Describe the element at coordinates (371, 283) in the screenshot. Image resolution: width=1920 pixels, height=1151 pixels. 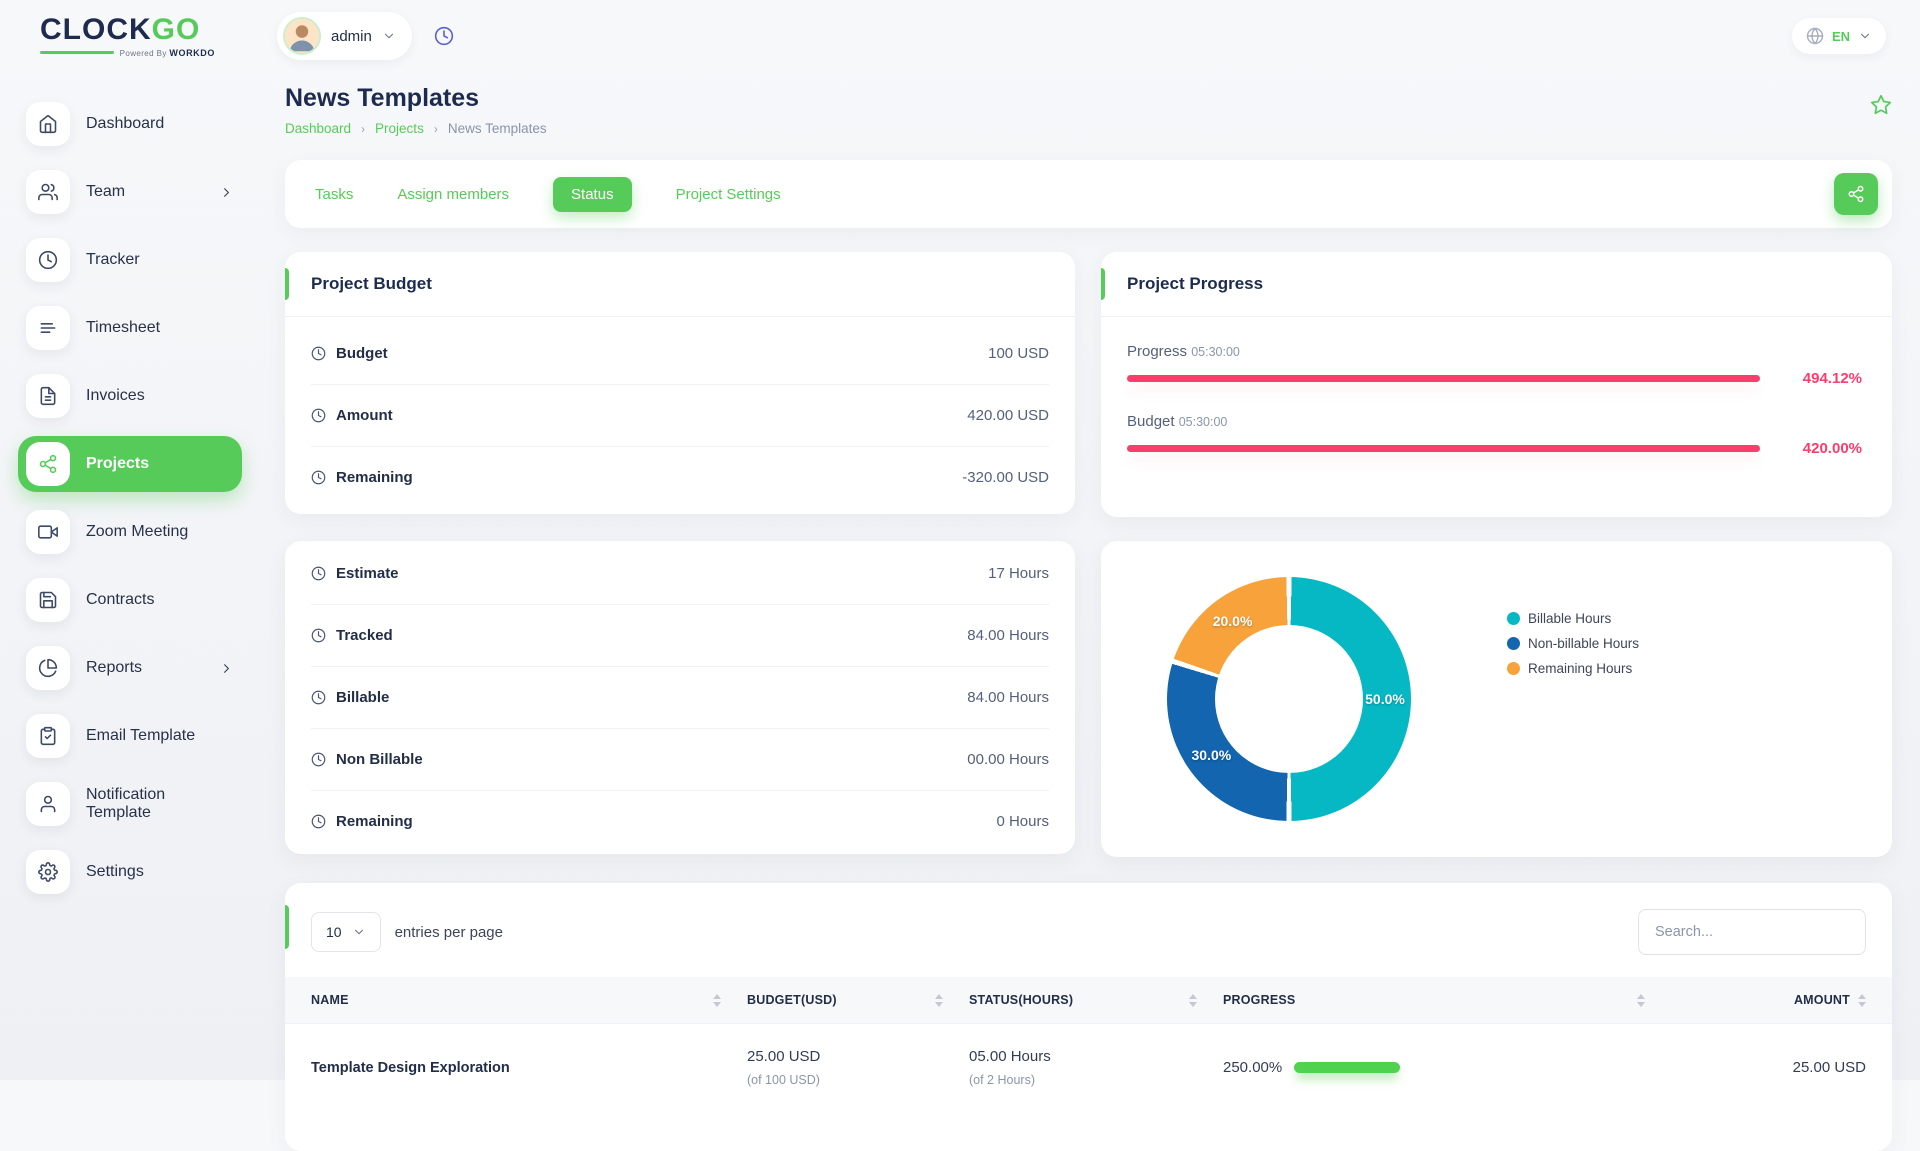
I see `budget-card-title: Project Budget` at that location.